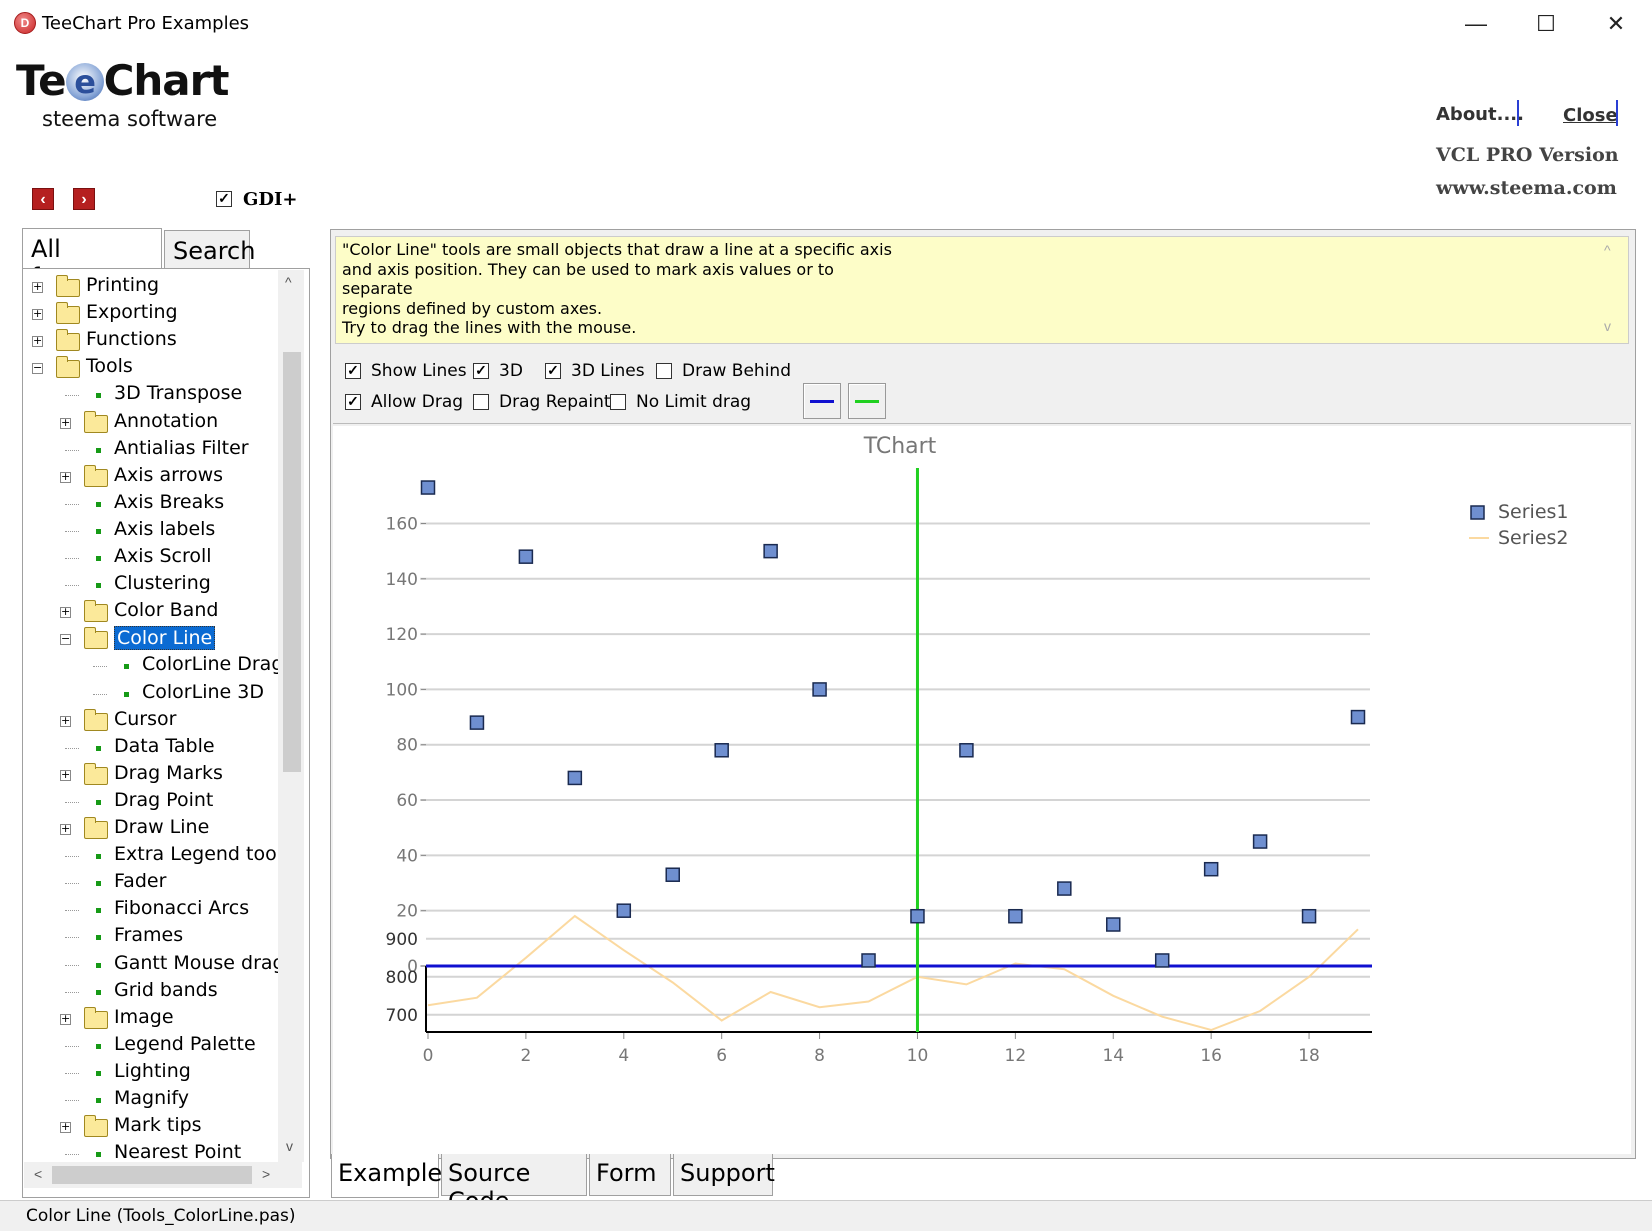 The image size is (1652, 1231). What do you see at coordinates (140, 1019) in the screenshot?
I see `tree-item: + Image` at bounding box center [140, 1019].